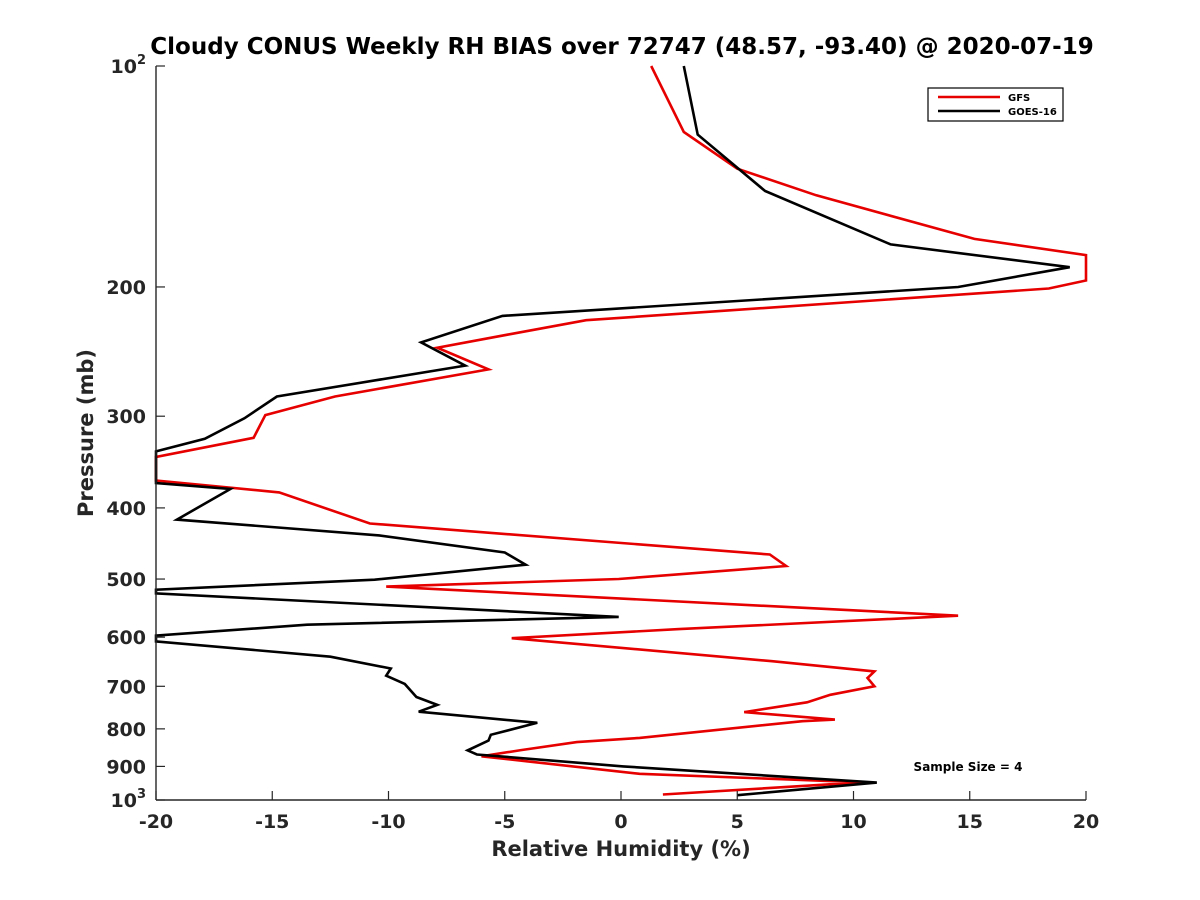  Describe the element at coordinates (126, 638) in the screenshot. I see `y-tick-label: 600` at that location.